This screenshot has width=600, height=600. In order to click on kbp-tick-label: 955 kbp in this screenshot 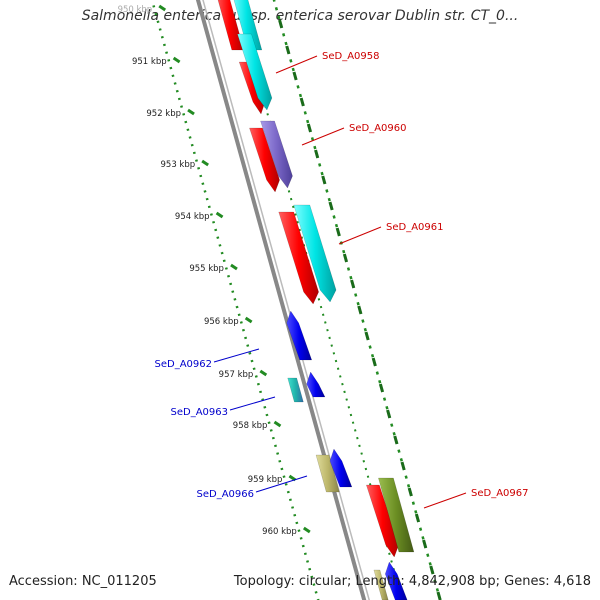, I will do `click(206, 269)`.